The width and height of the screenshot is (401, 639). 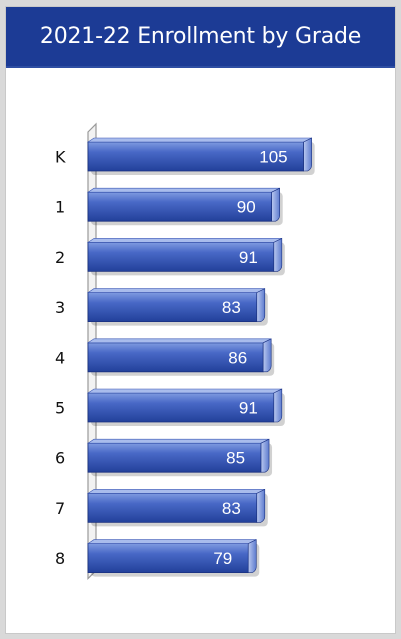 I want to click on value-label-2: 91, so click(x=248, y=257).